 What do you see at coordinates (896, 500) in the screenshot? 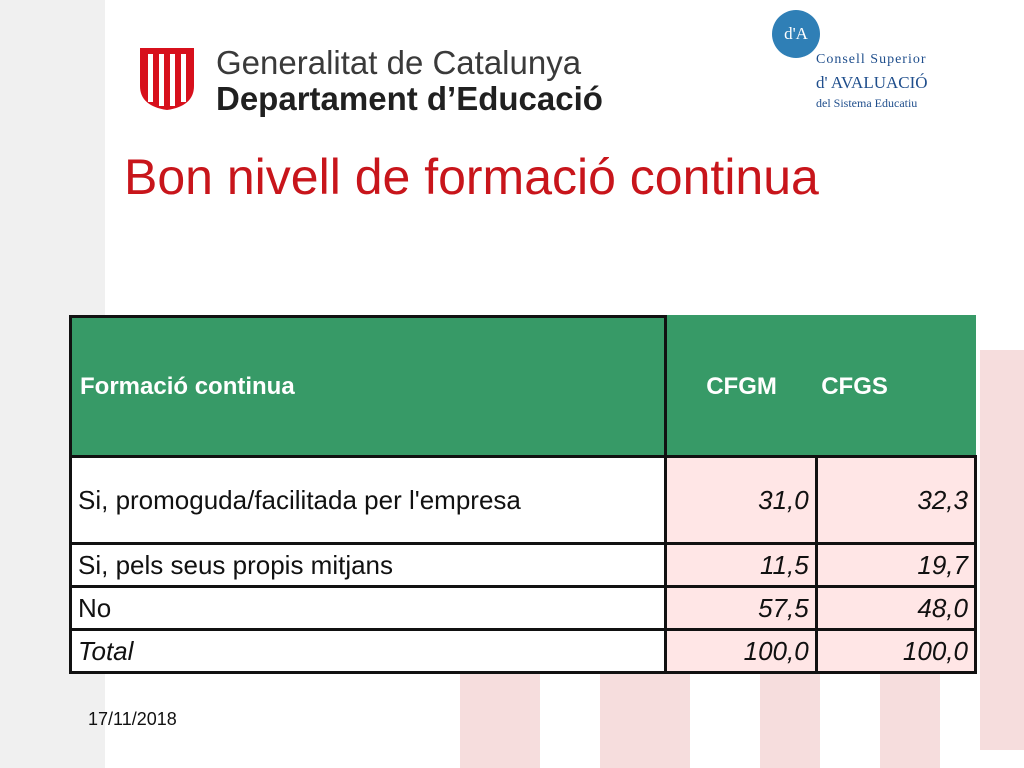
I see `cell-cfgs: 32,3` at bounding box center [896, 500].